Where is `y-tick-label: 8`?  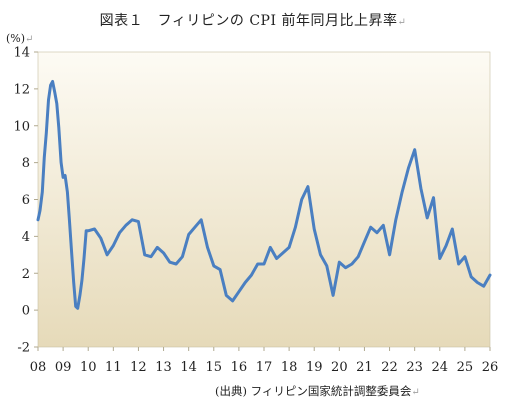 y-tick-label: 8 is located at coordinates (26, 163).